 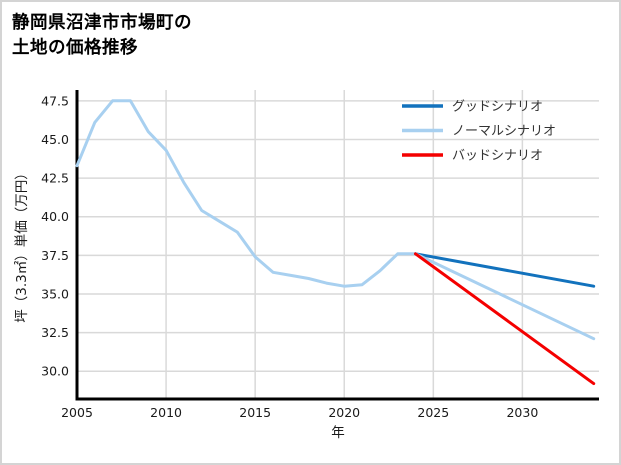 What do you see at coordinates (255, 412) in the screenshot?
I see `x-tick-label: 2015` at bounding box center [255, 412].